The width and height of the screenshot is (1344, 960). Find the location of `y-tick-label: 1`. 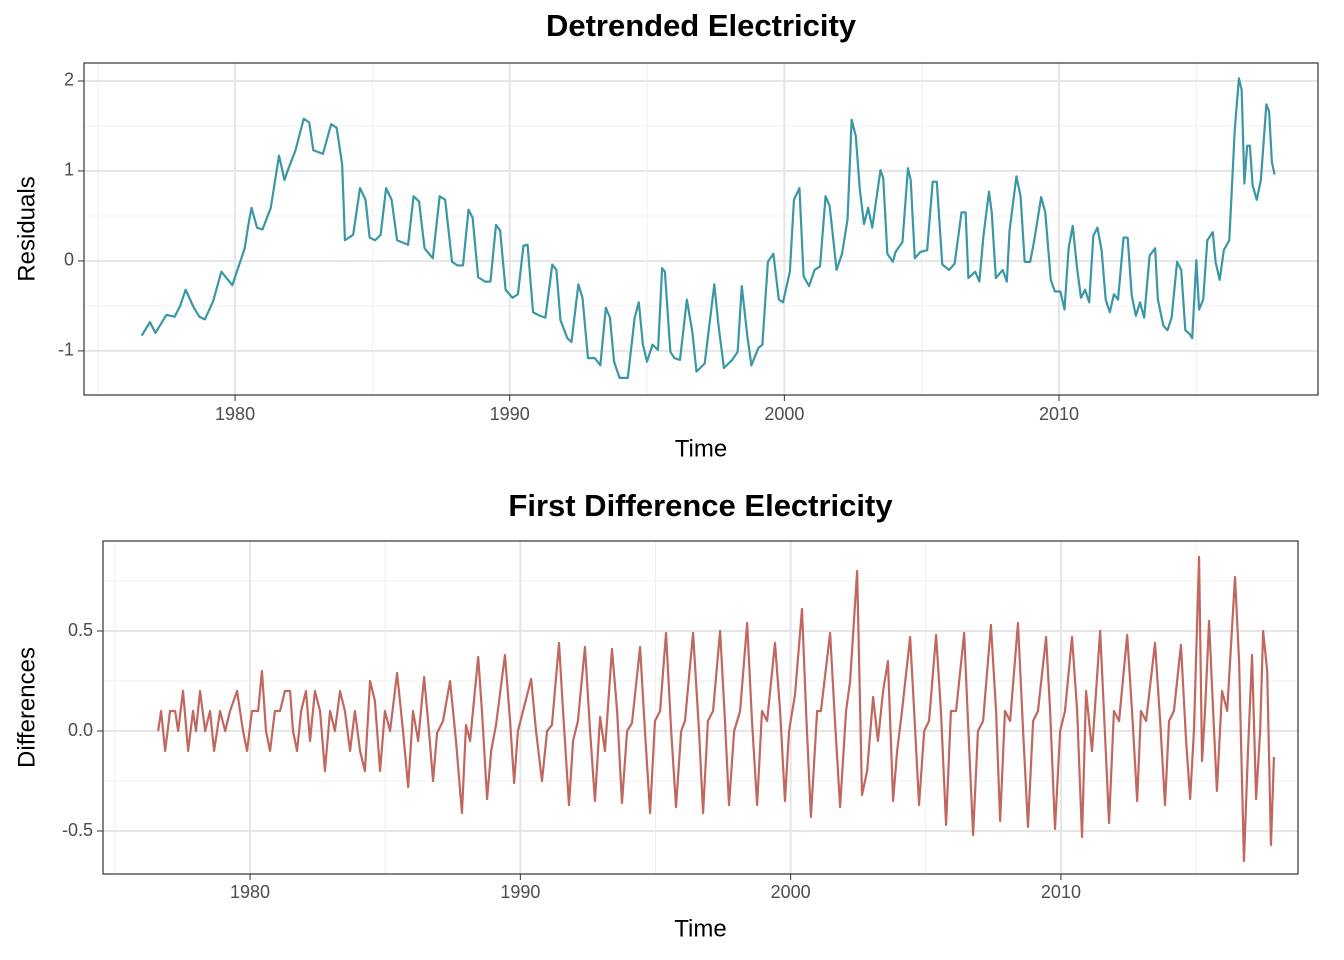

y-tick-label: 1 is located at coordinates (69, 170).